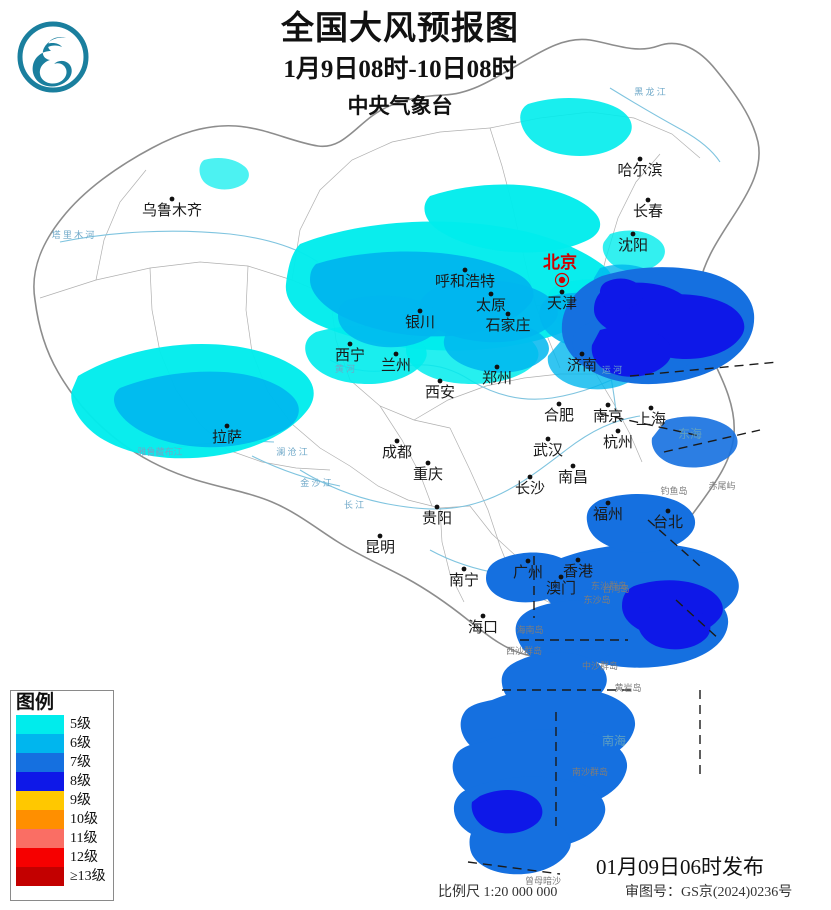 The width and height of the screenshot is (831, 910). I want to click on city-label: 福州, so click(608, 514).